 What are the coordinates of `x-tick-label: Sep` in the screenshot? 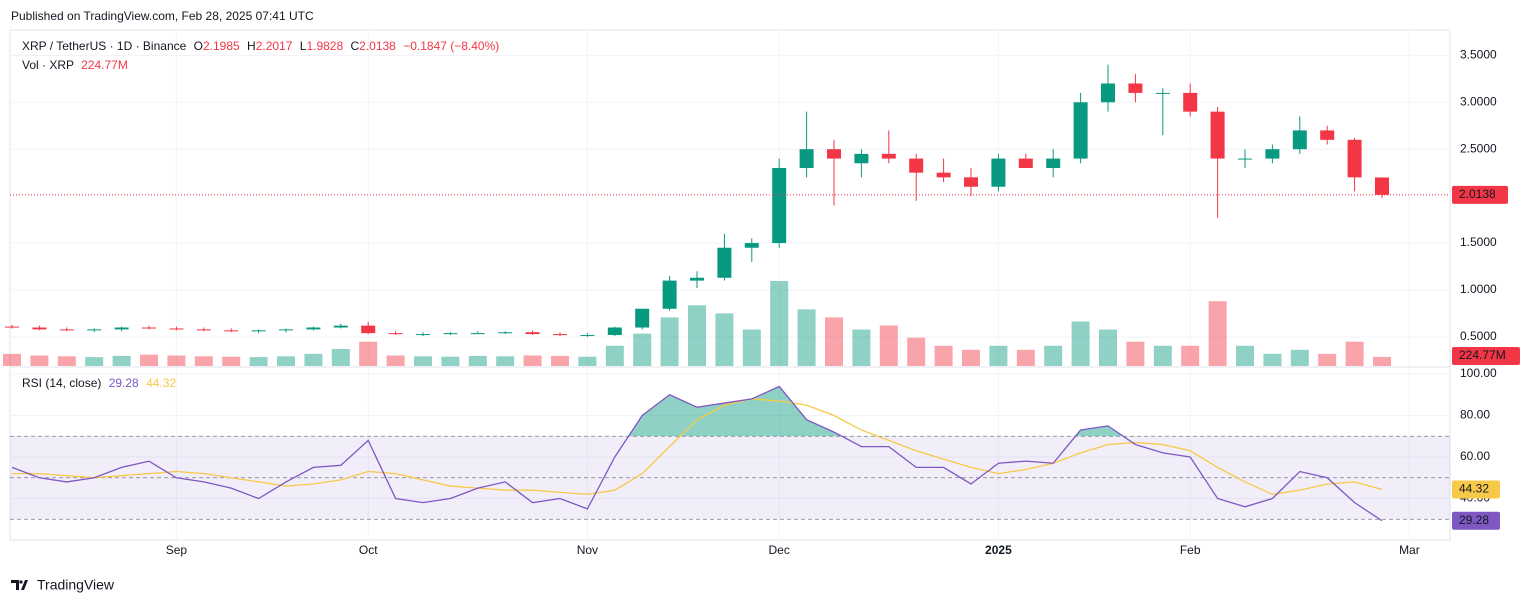 It's located at (177, 550).